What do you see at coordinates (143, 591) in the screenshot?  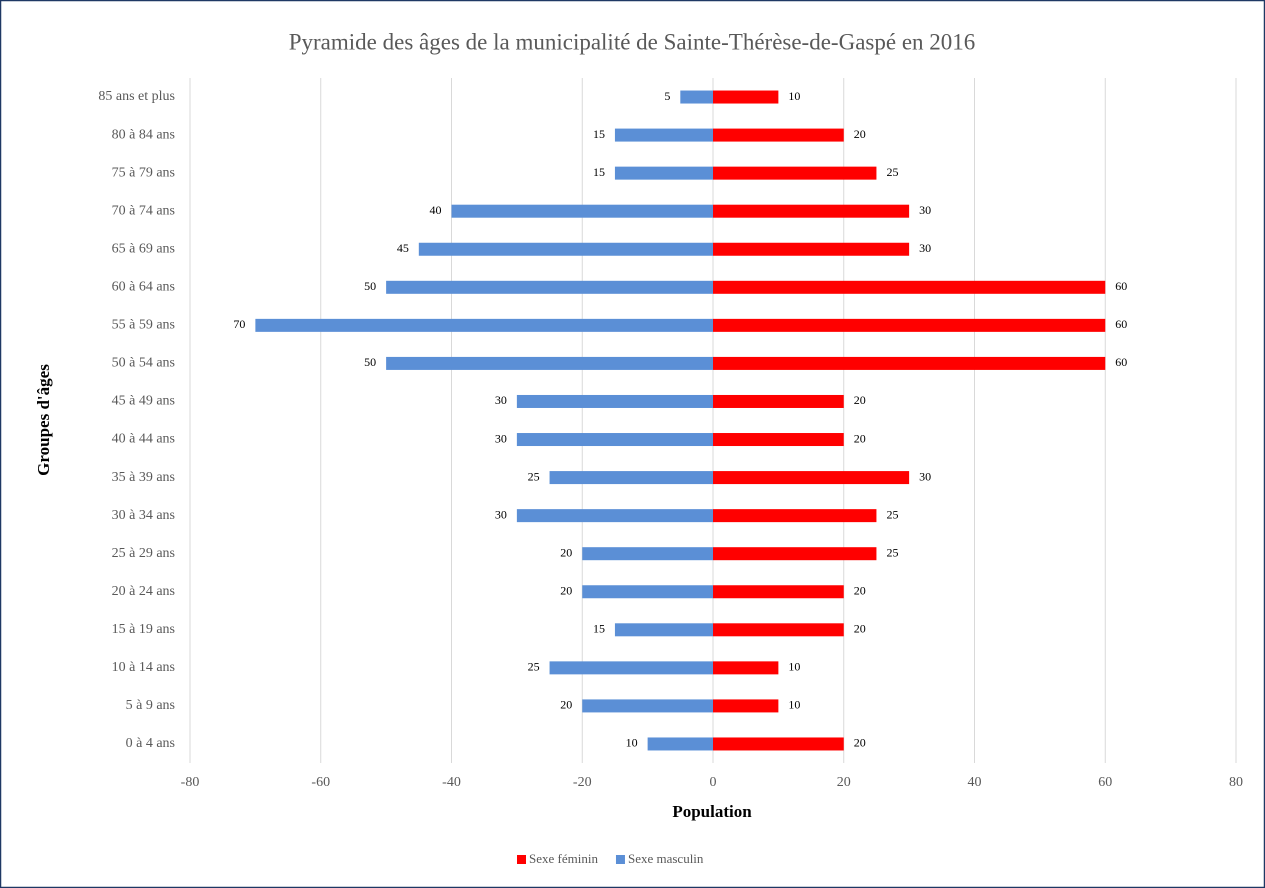 I see `y-tick-label: 20 à 24 ans` at bounding box center [143, 591].